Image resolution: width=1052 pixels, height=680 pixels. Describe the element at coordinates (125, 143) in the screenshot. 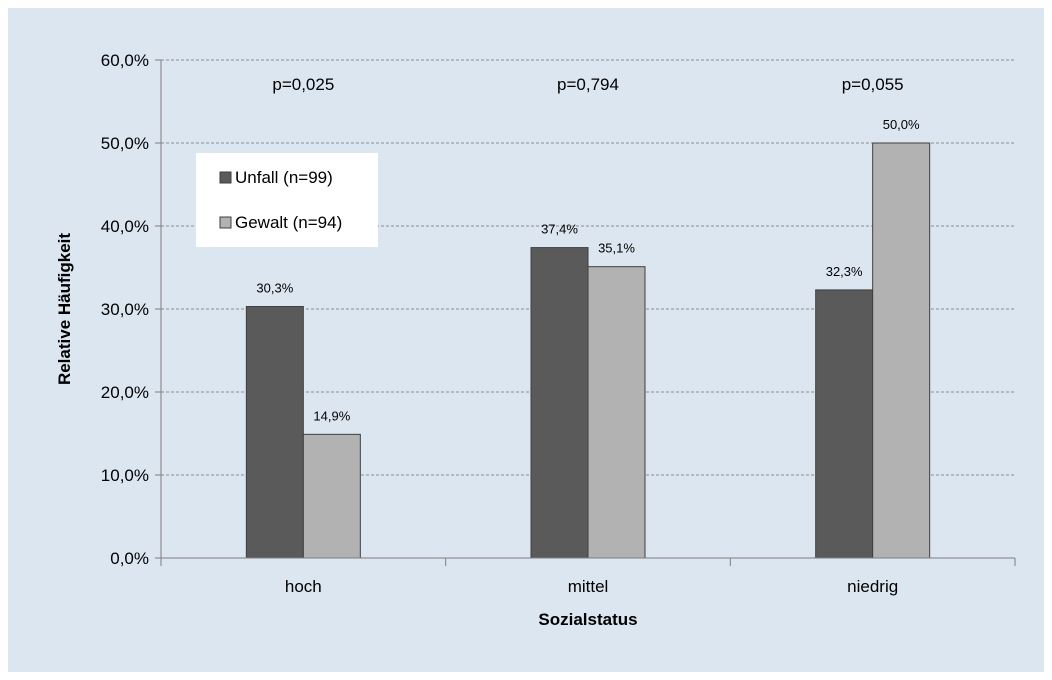

I see `y-tick-label: 50,0%` at that location.